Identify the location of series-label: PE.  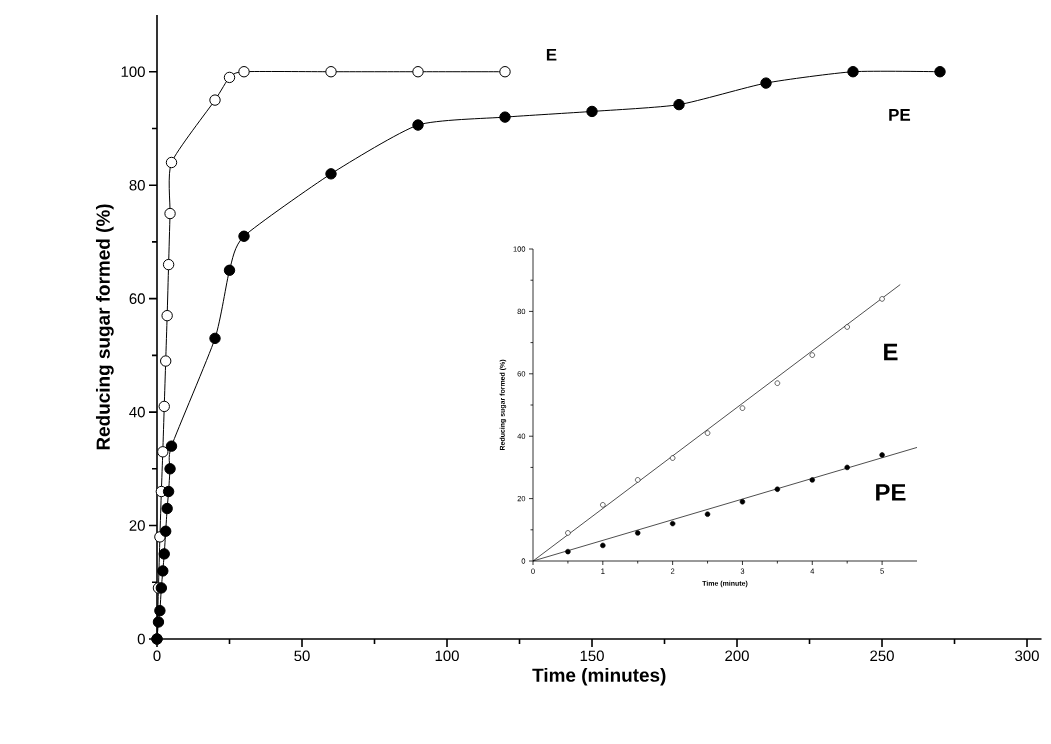
(891, 492).